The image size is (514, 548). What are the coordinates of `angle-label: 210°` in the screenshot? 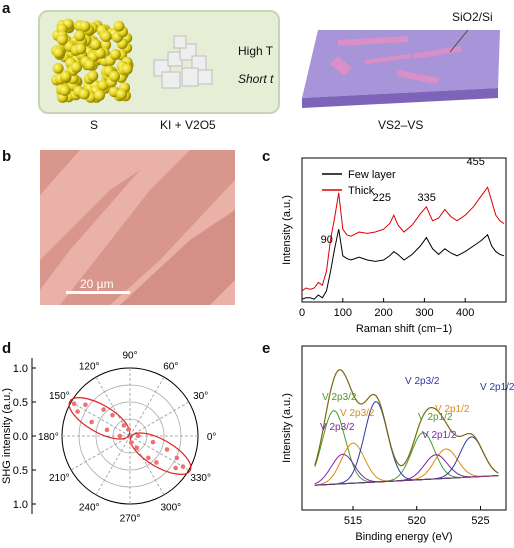 It's located at (59, 478).